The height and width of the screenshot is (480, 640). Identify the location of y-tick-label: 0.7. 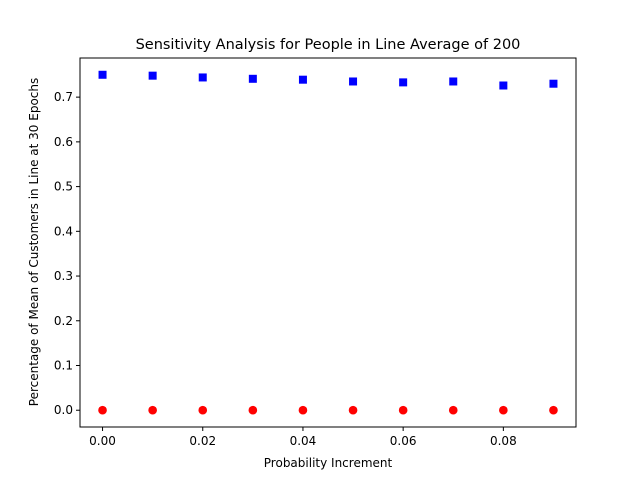
(63, 97).